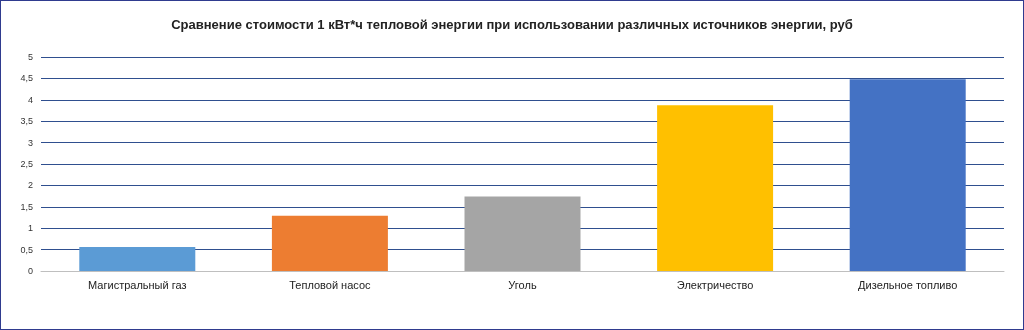  Describe the element at coordinates (30, 228) in the screenshot. I see `y-tick-label: 1` at that location.